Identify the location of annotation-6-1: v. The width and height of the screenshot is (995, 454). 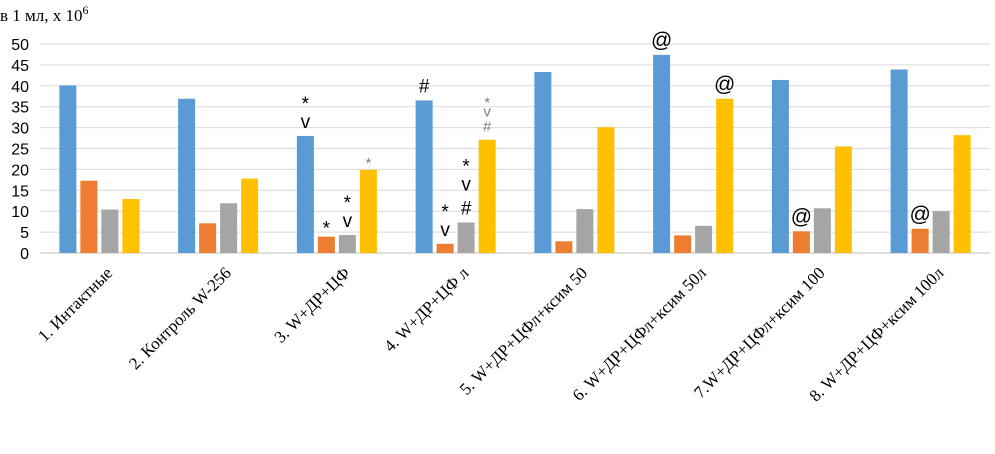
(445, 230).